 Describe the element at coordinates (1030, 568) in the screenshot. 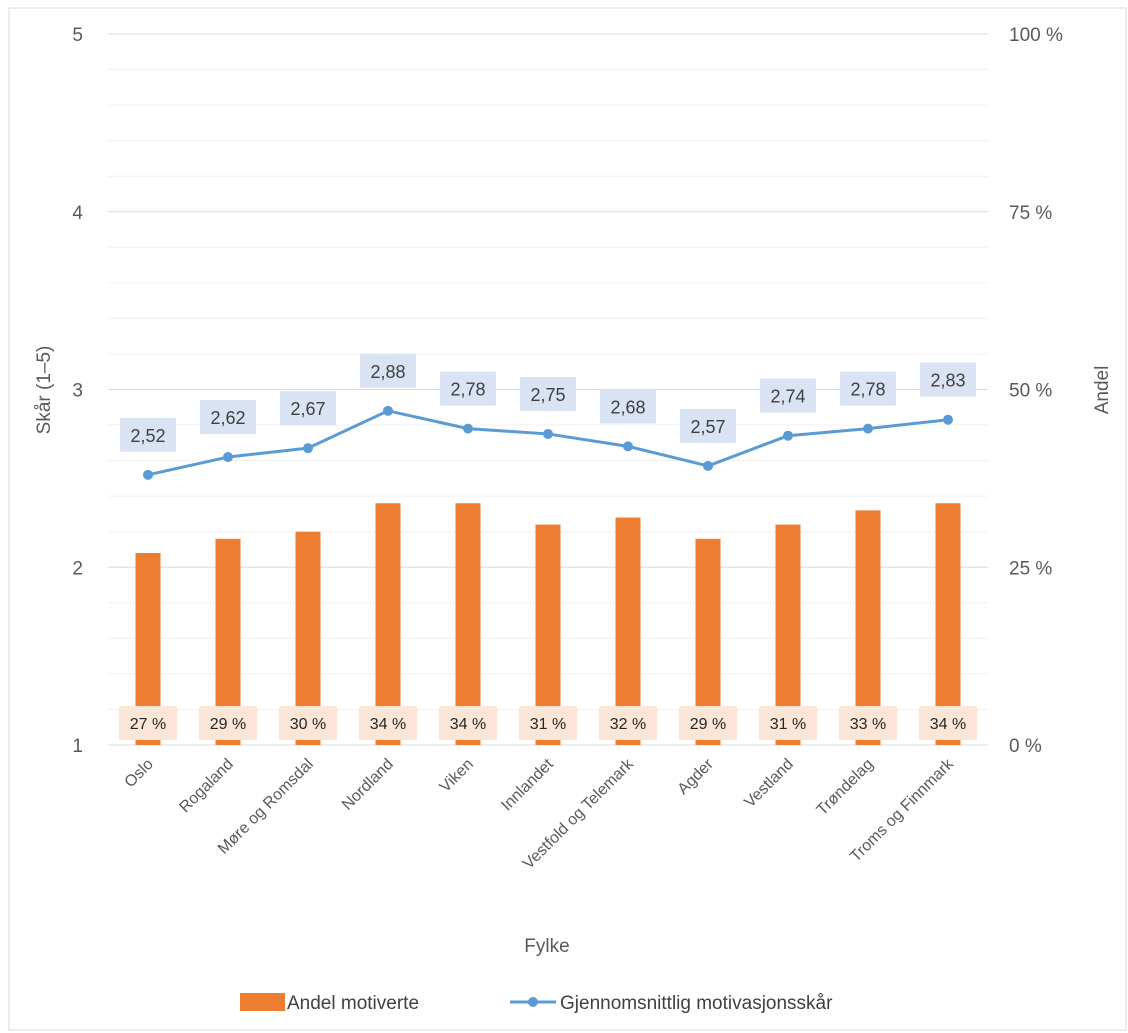

I see `right-tick-label: 25 %` at that location.